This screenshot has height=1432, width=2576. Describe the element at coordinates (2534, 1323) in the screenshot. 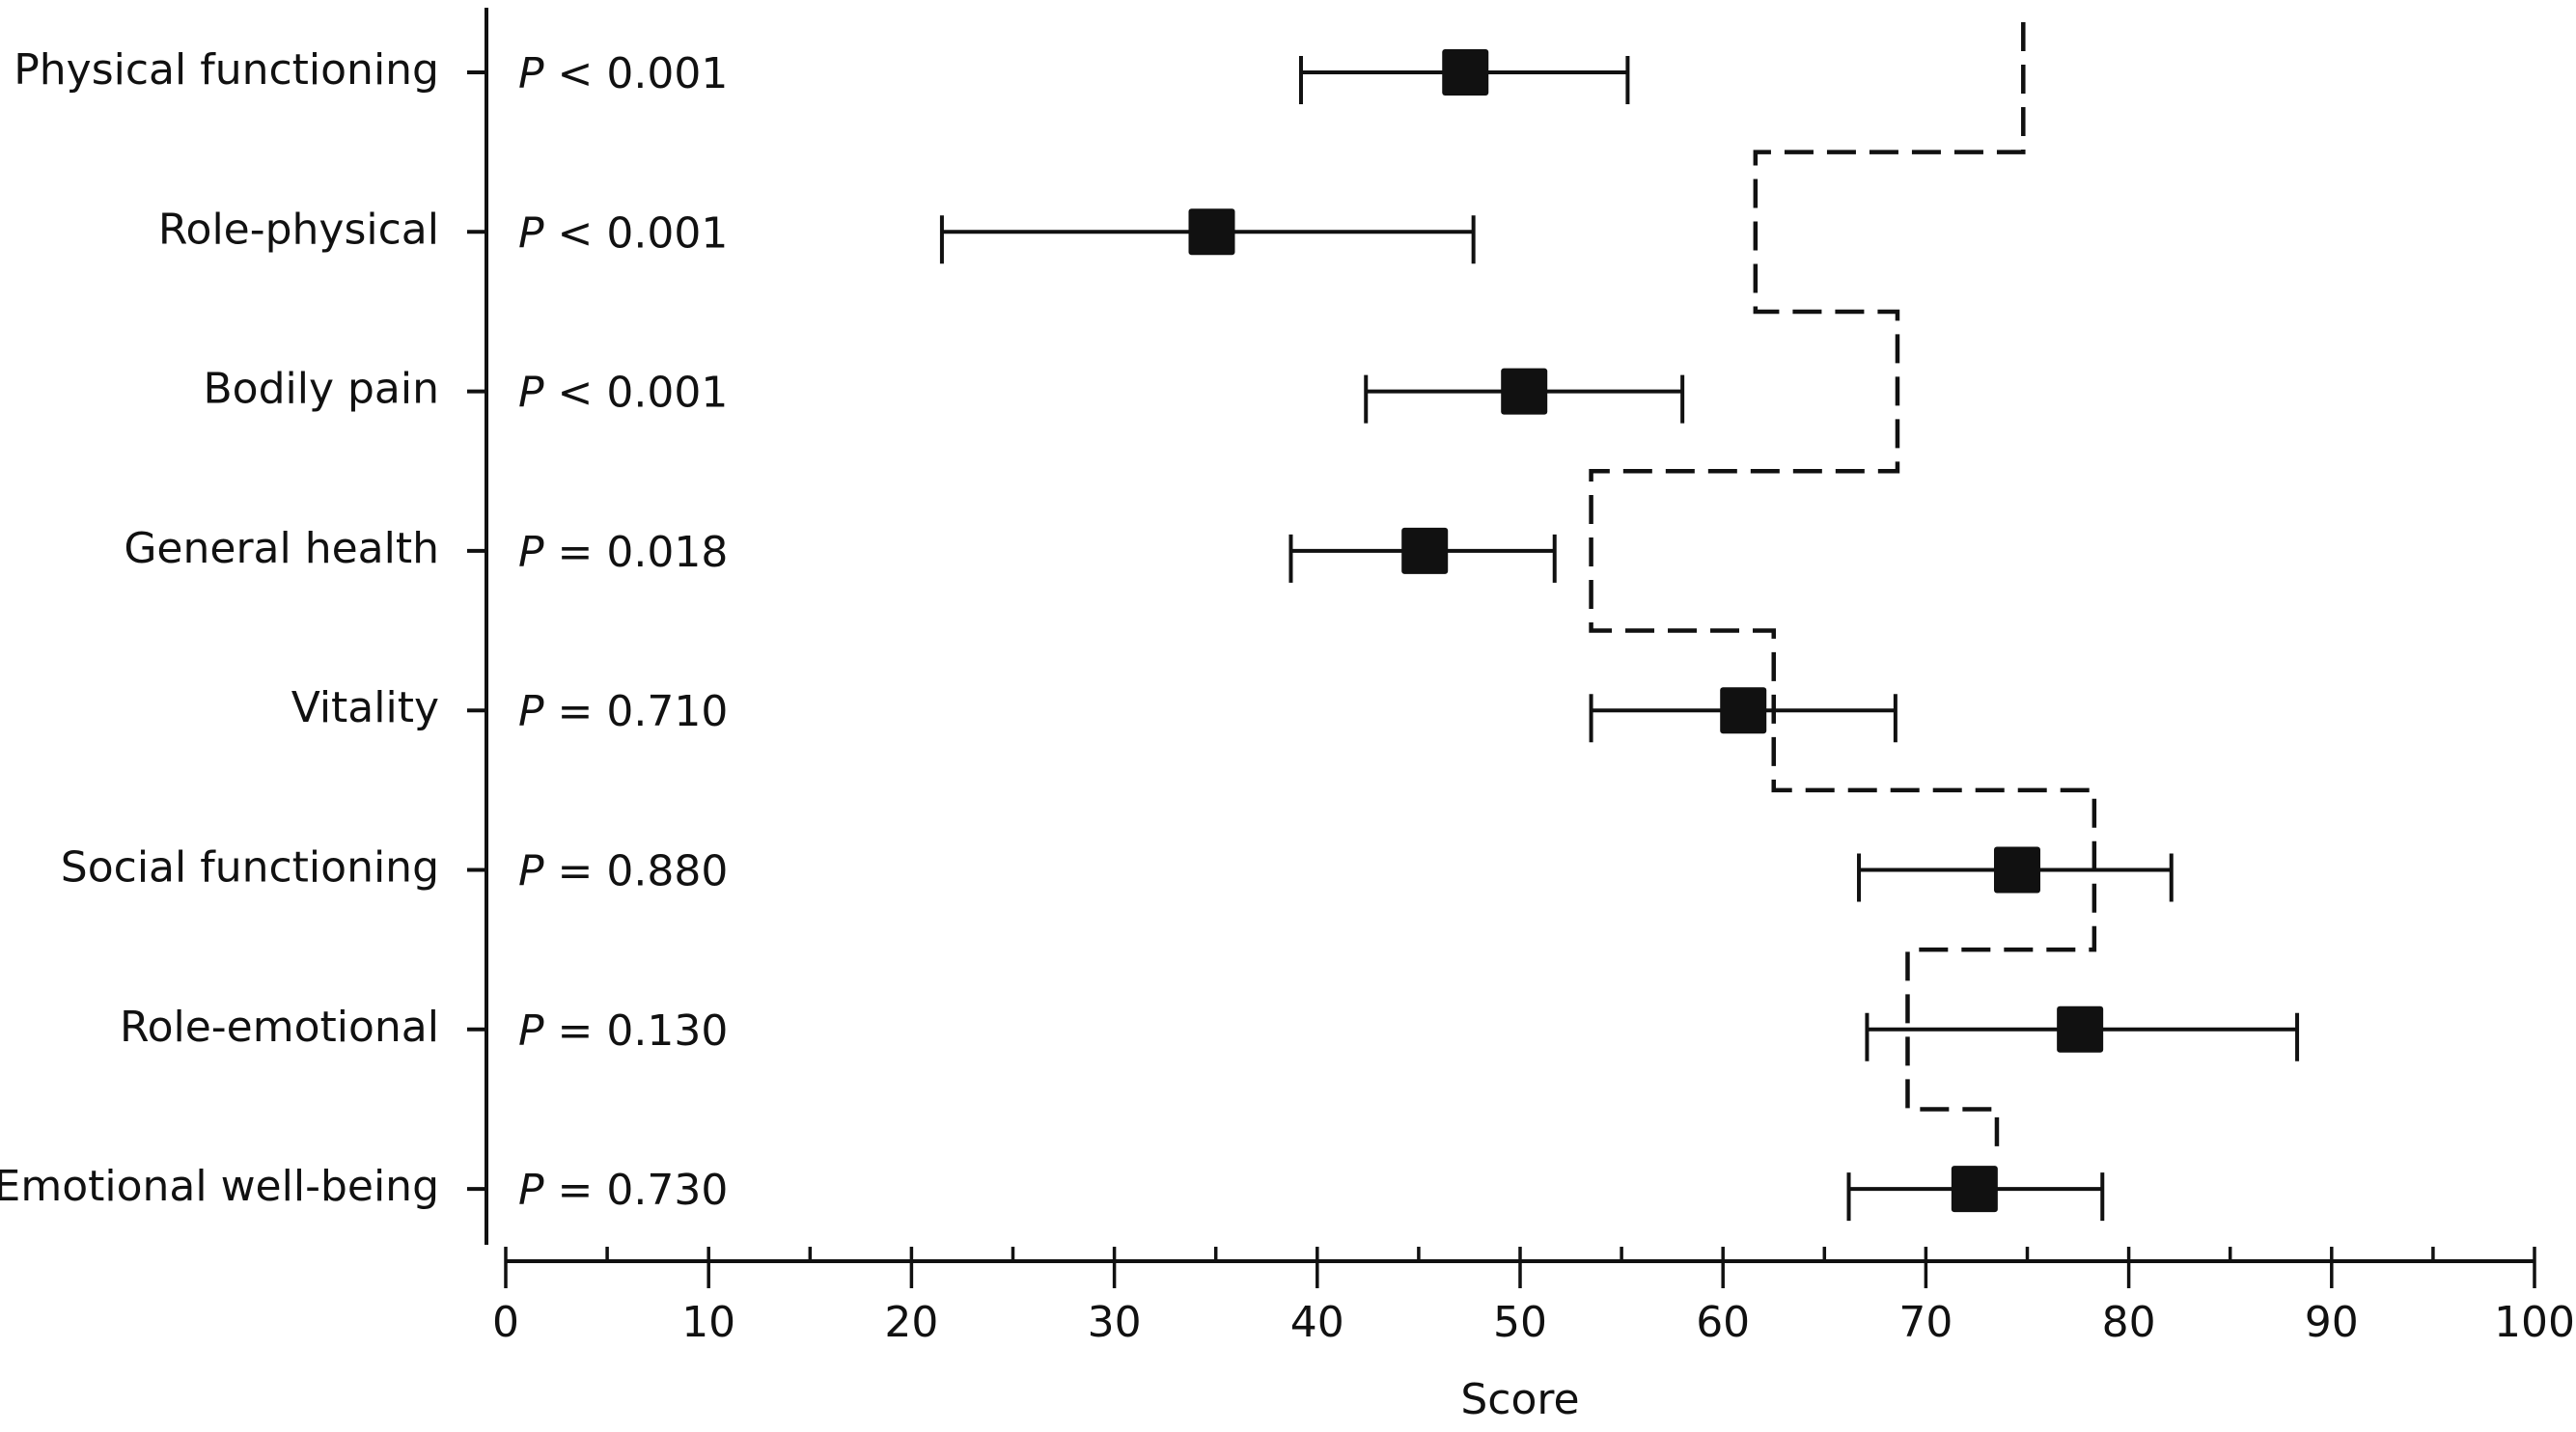

I see `x-tick-label: 100` at that location.